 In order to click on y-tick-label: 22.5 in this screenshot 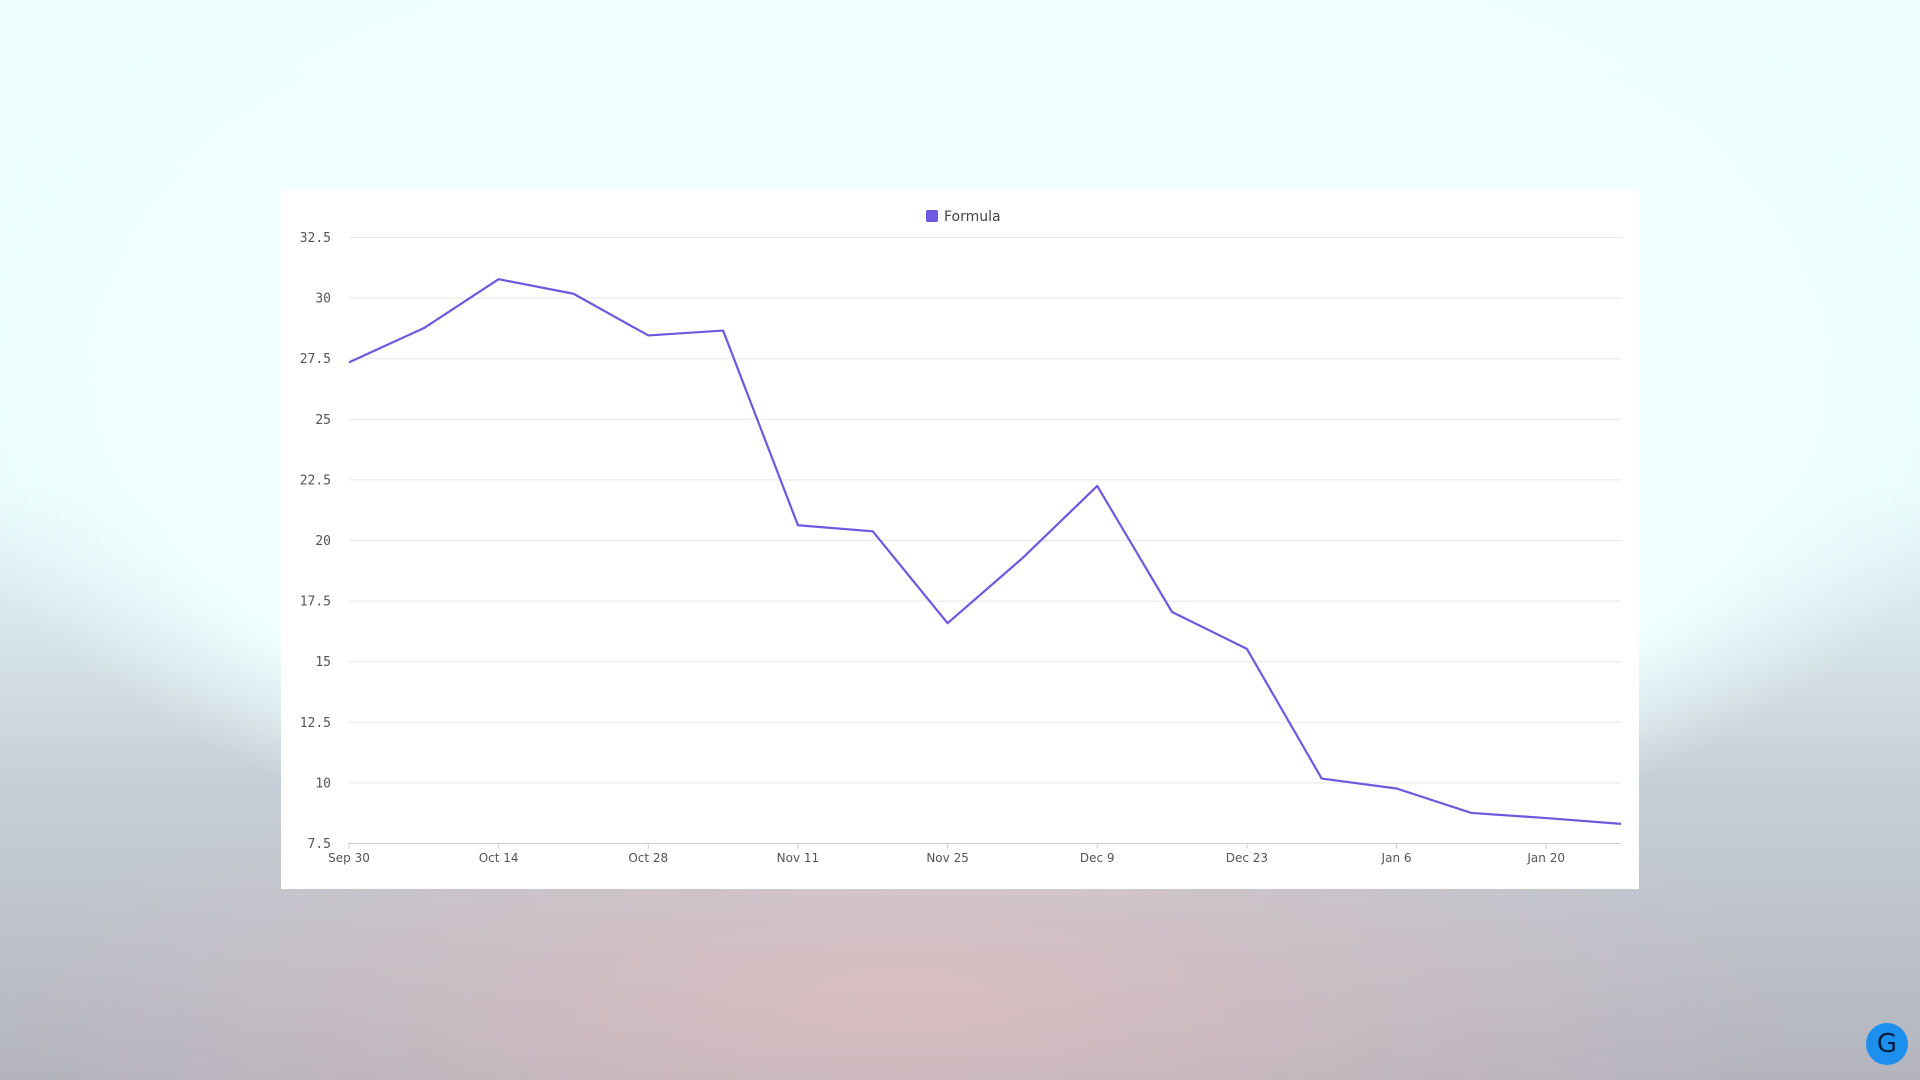, I will do `click(315, 480)`.